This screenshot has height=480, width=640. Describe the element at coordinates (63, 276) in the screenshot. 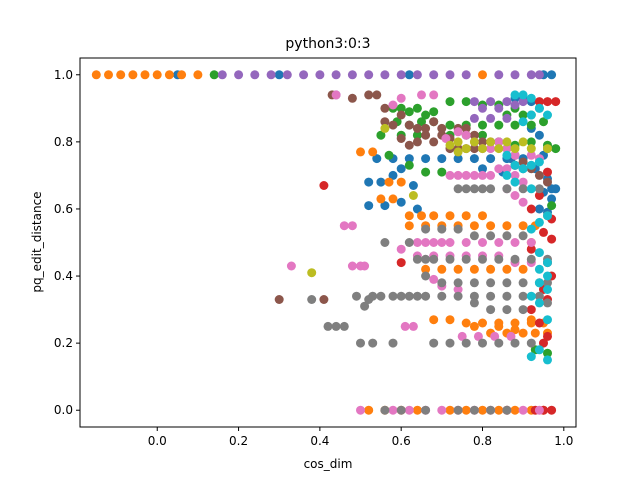

I see `y-tick-label: 0.4` at that location.